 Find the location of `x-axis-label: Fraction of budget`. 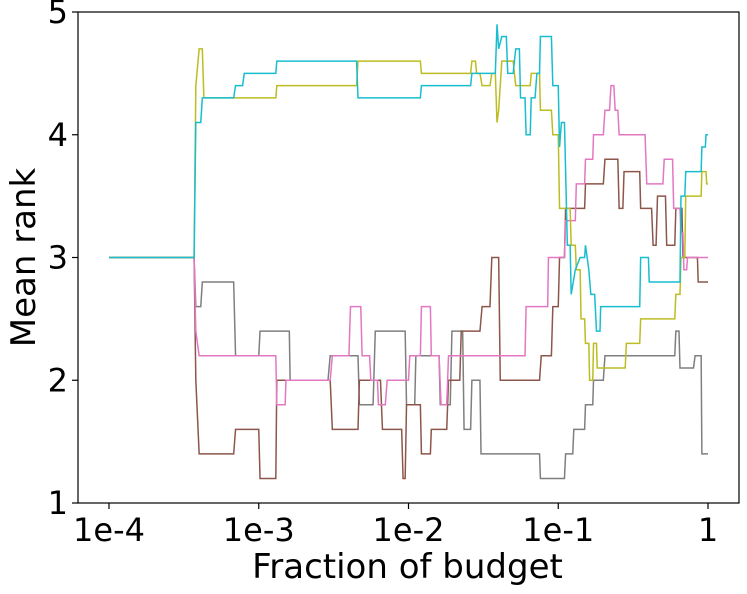

x-axis-label: Fraction of budget is located at coordinates (407, 567).